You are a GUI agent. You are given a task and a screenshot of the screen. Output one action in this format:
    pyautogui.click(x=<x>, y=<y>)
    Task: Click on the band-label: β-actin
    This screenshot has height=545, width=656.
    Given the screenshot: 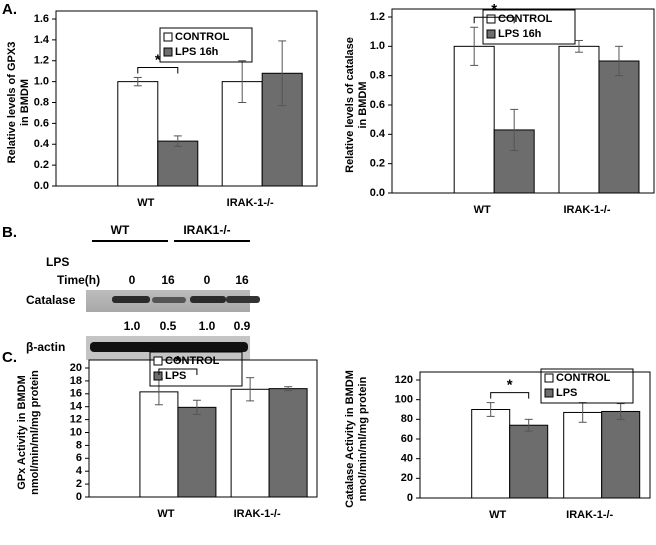 What is the action you would take?
    pyautogui.click(x=45, y=347)
    